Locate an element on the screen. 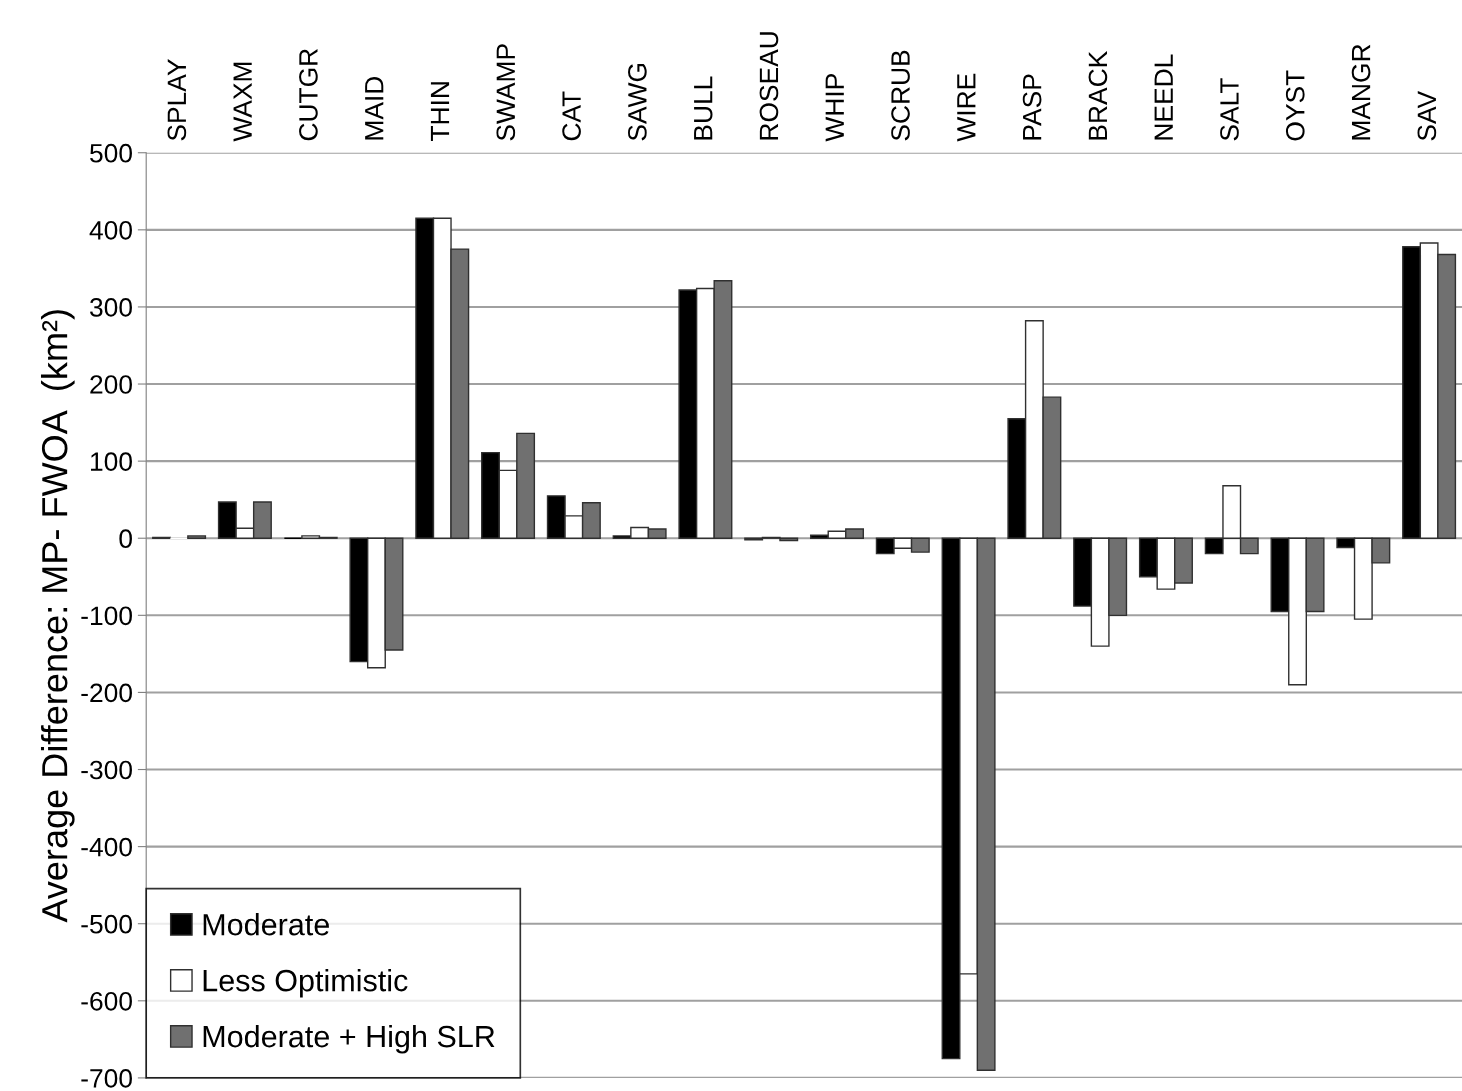 This screenshot has height=1091, width=1462. bar is located at coordinates (197, 537).